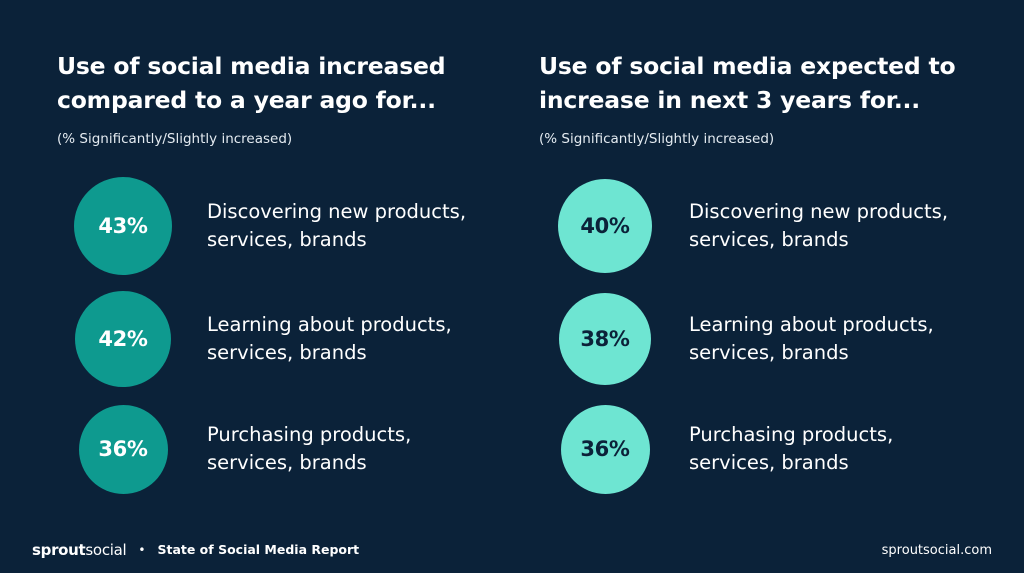 The height and width of the screenshot is (573, 1024). I want to click on value-bubble: 38%, so click(605, 339).